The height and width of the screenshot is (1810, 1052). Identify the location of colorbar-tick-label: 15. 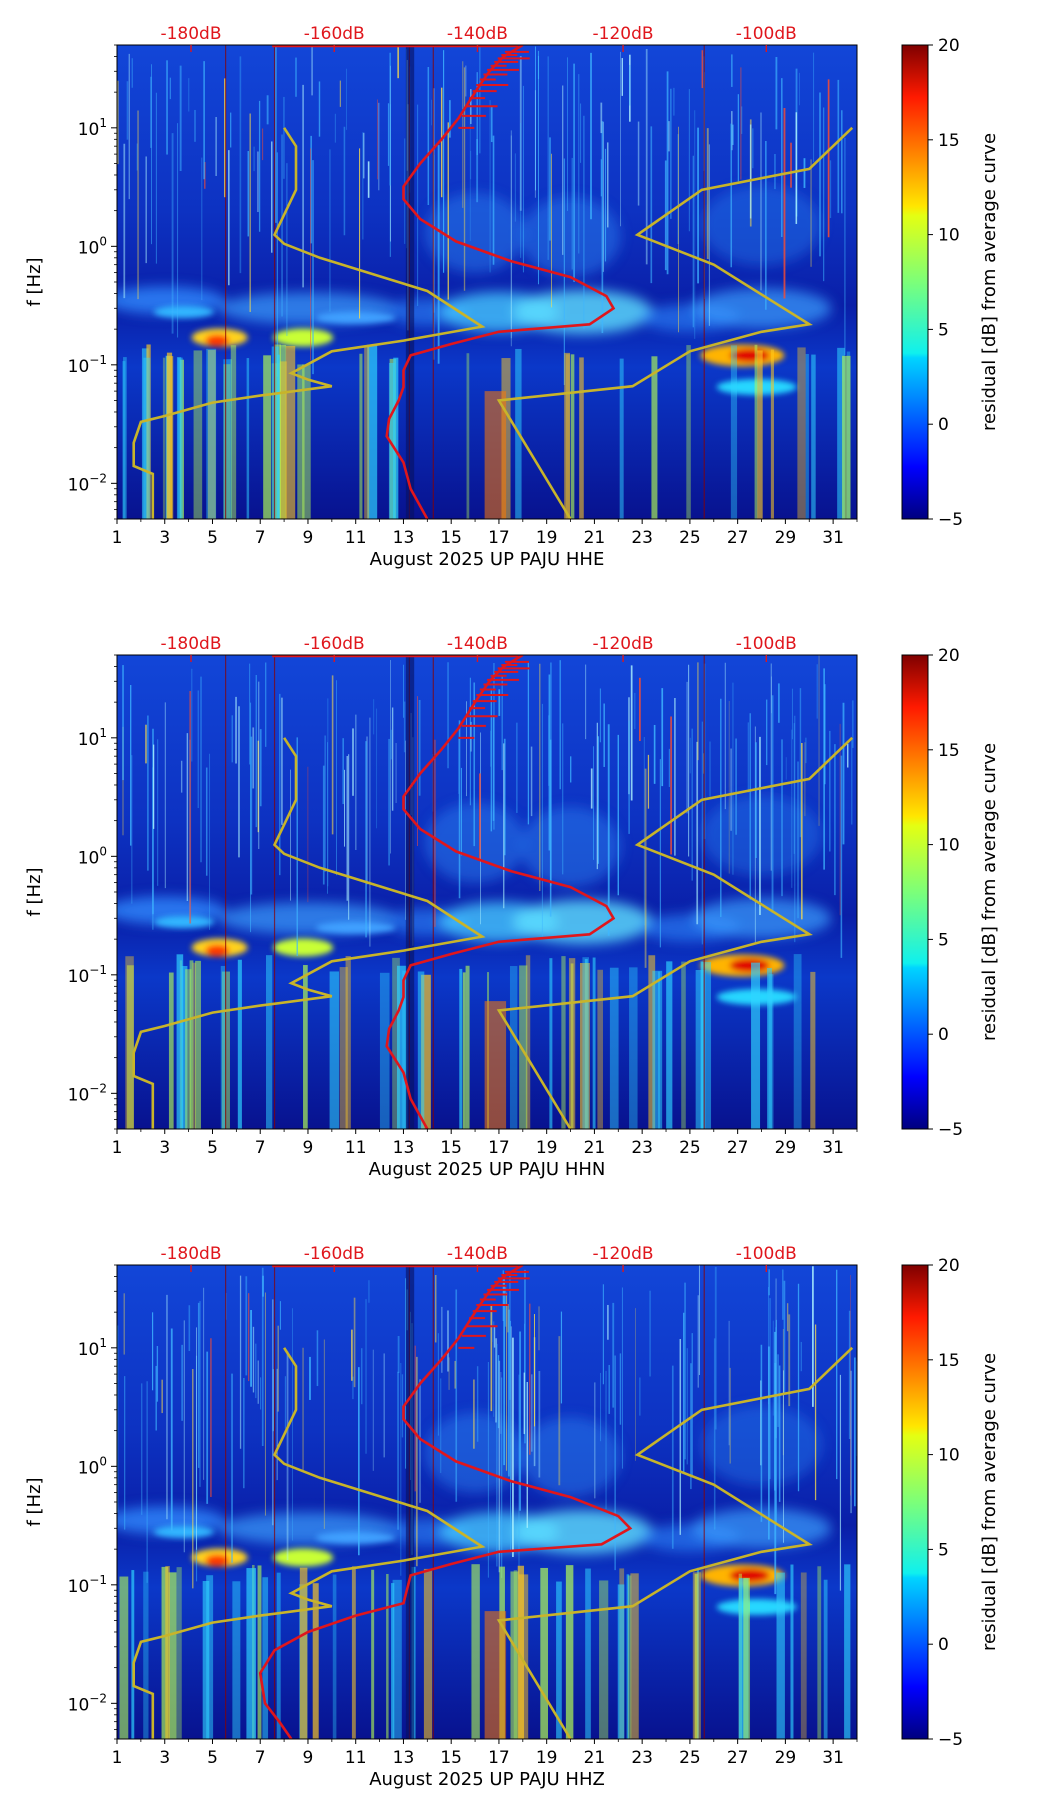
(949, 141).